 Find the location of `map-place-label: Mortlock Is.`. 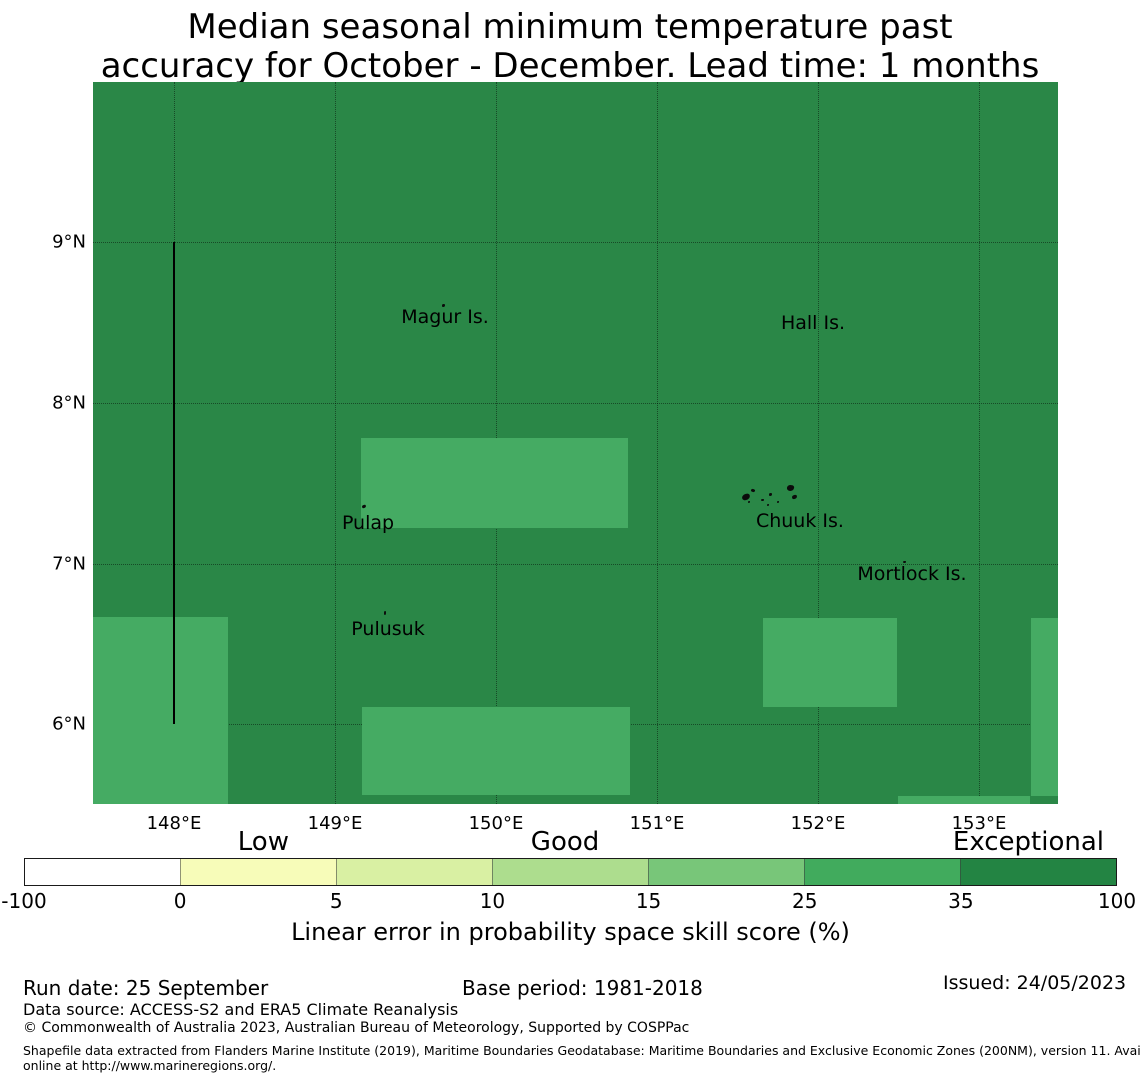

map-place-label: Mortlock Is. is located at coordinates (912, 573).